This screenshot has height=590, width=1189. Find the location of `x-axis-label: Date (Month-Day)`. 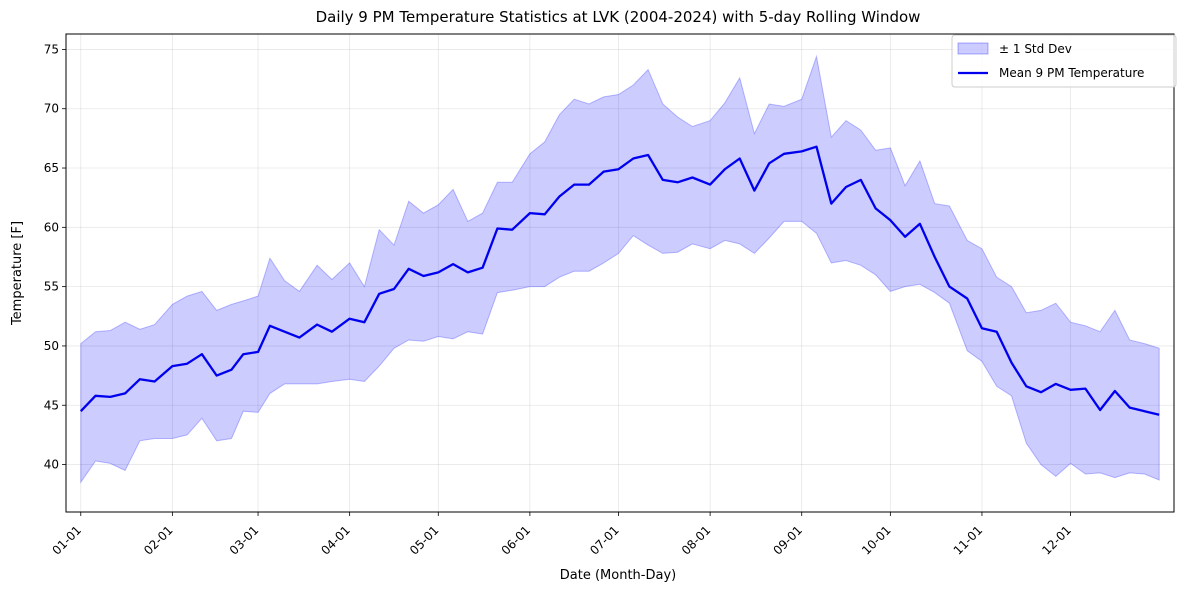

x-axis-label: Date (Month-Day) is located at coordinates (618, 575).